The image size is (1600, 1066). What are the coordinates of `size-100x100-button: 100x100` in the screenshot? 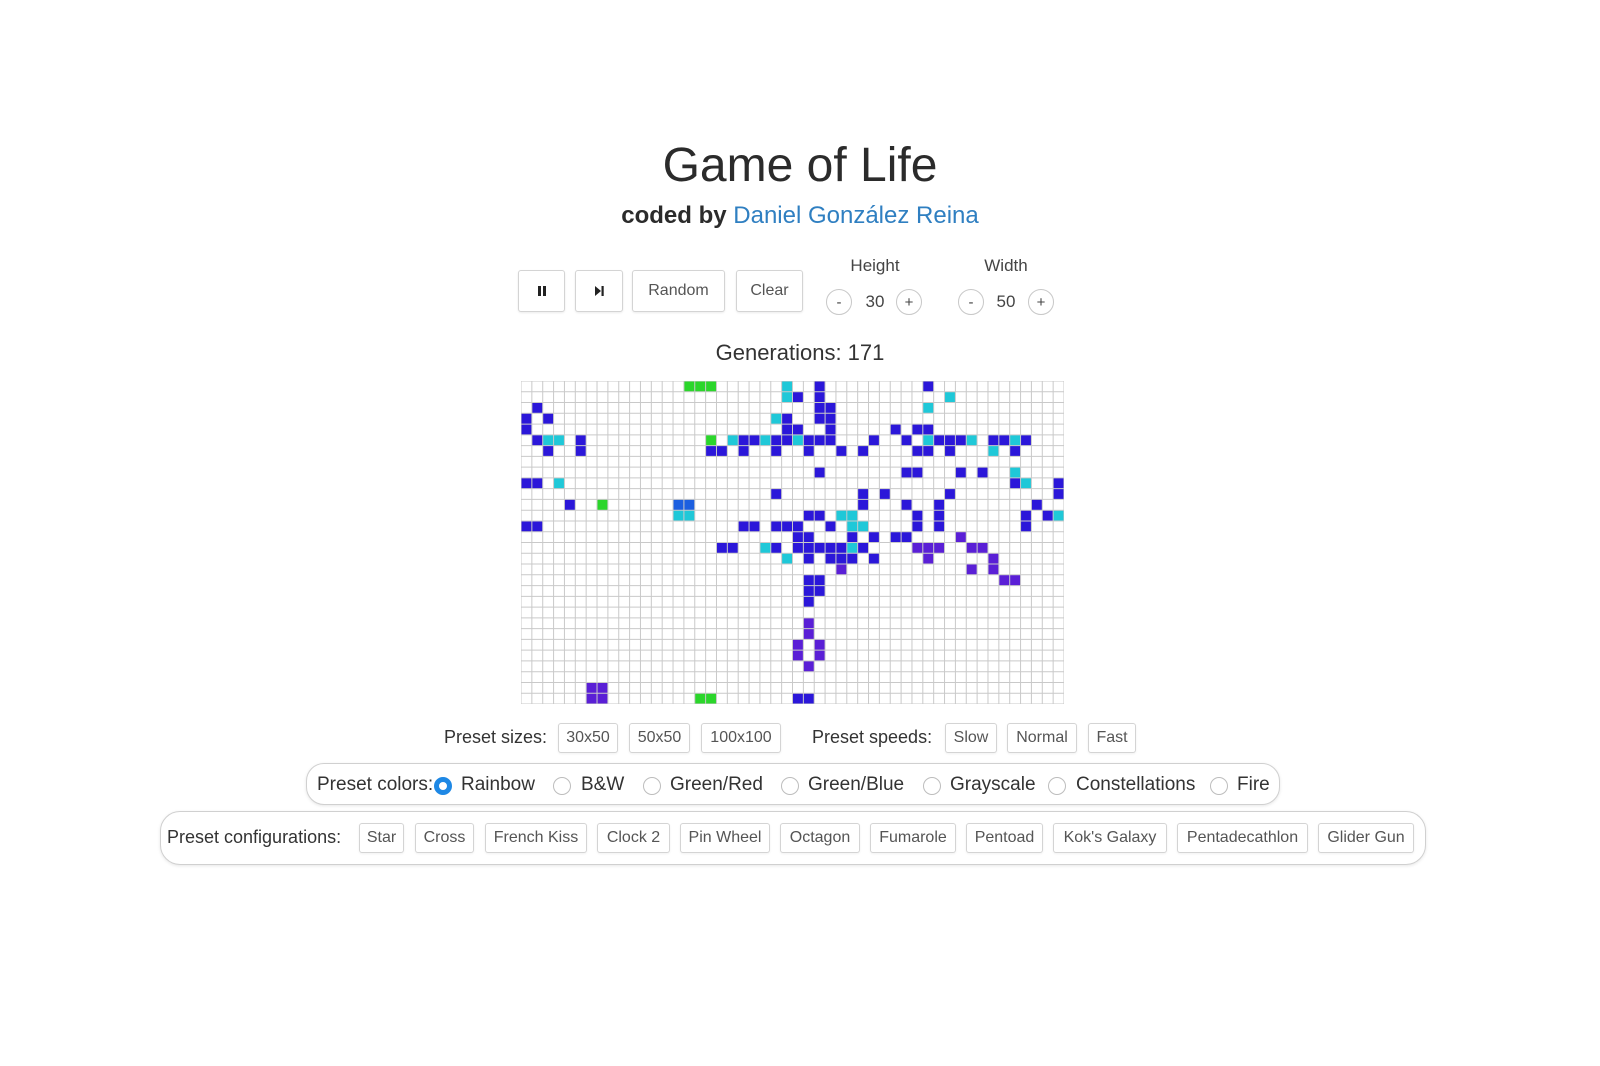 It's located at (741, 738).